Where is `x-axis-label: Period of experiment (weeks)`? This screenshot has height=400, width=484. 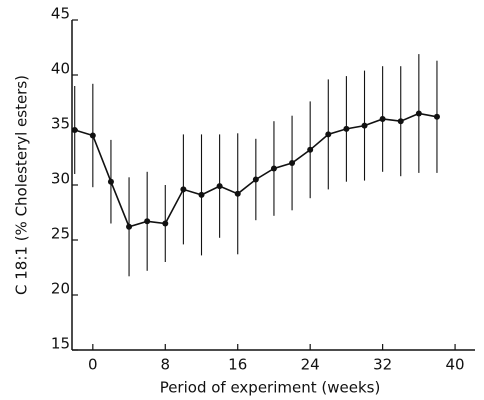
x-axis-label: Period of experiment (weeks) is located at coordinates (270, 388).